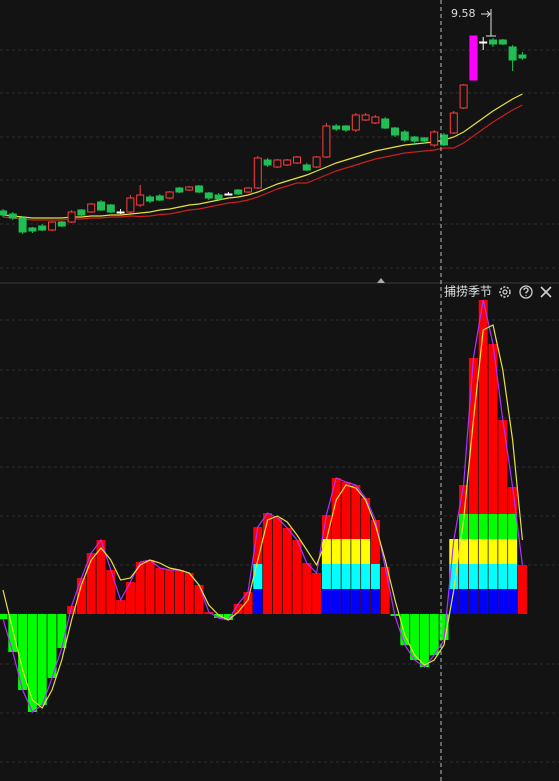 This screenshot has height=781, width=559. What do you see at coordinates (526, 292) in the screenshot?
I see `help-icon` at bounding box center [526, 292].